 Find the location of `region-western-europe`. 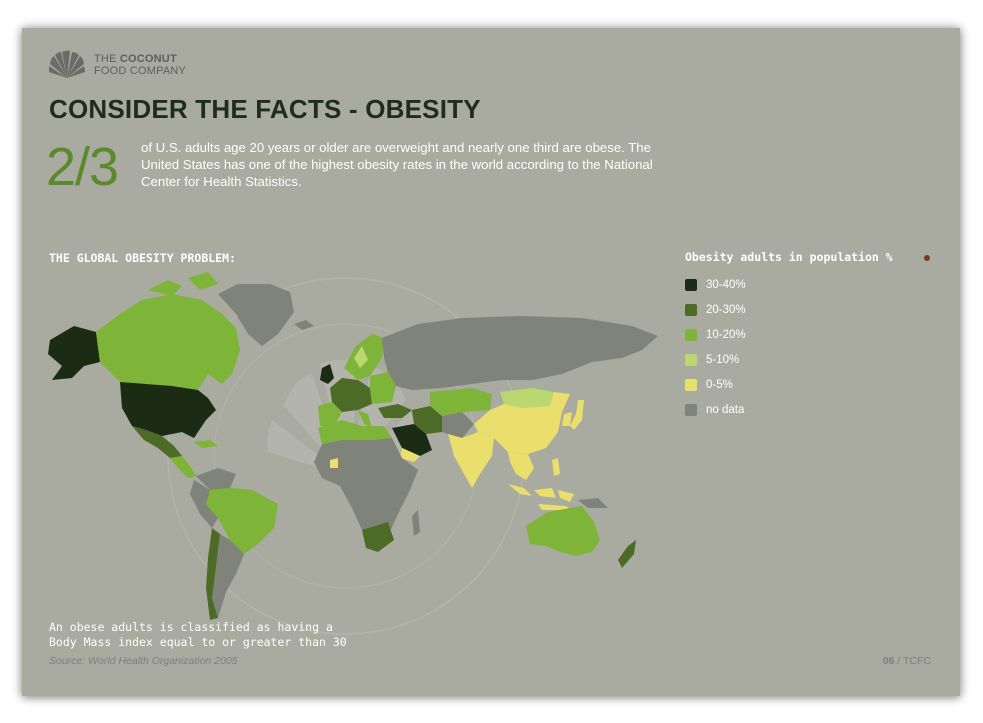

region-western-europe is located at coordinates (351, 395).